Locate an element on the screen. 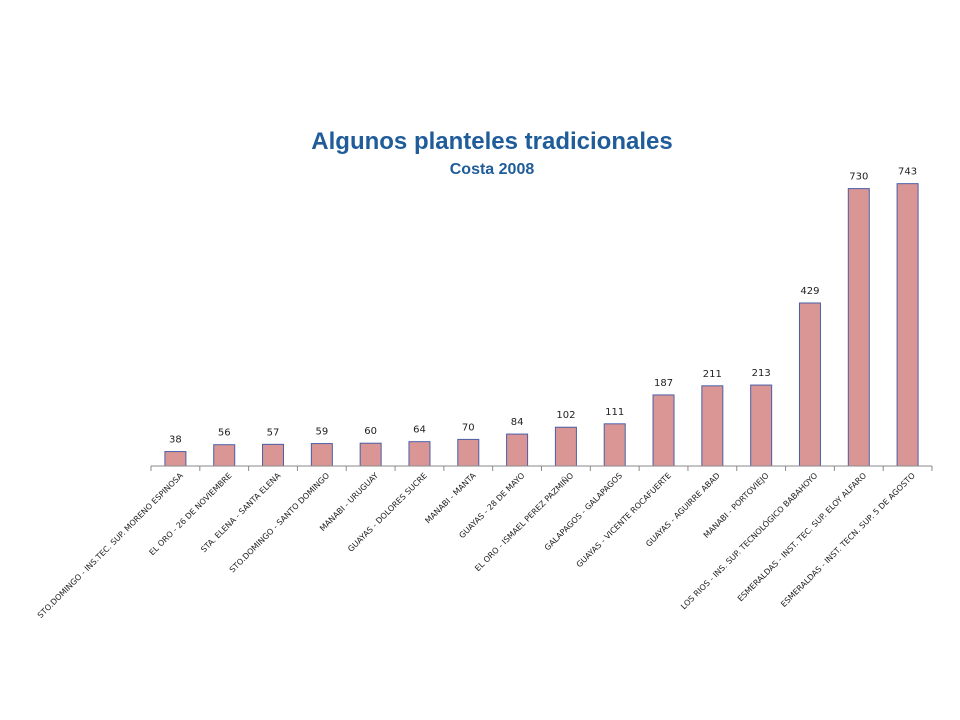 This screenshot has width=960, height=720. chart-title: Algunos planteles tradicionales is located at coordinates (492, 141).